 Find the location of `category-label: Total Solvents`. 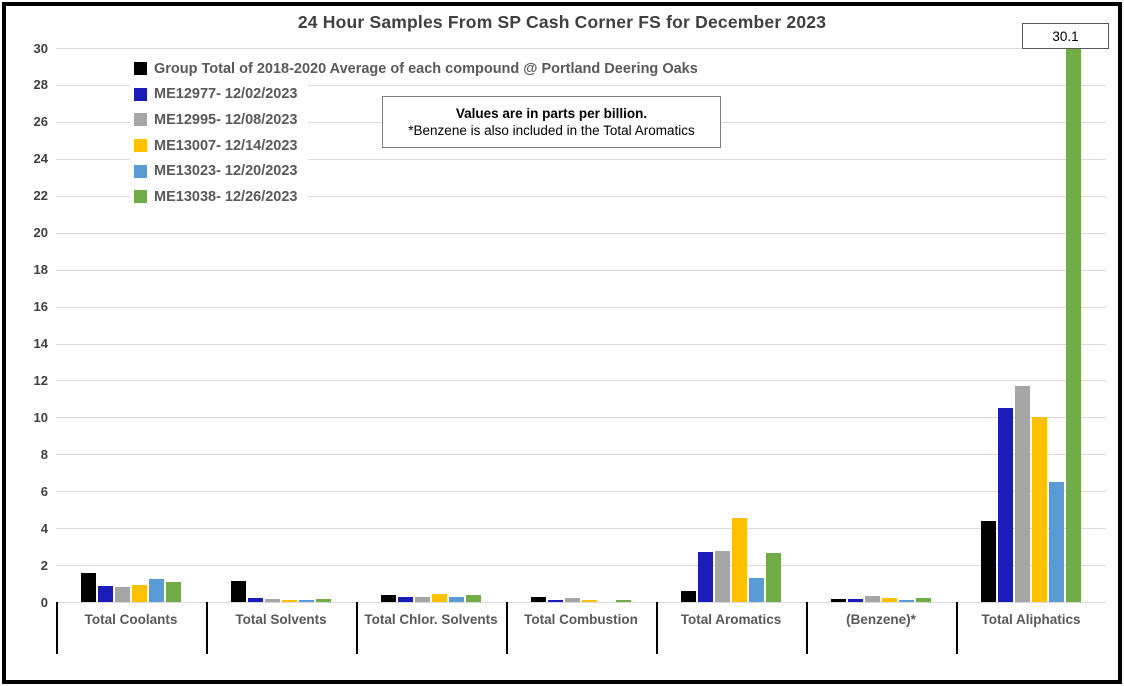

category-label: Total Solvents is located at coordinates (281, 619).